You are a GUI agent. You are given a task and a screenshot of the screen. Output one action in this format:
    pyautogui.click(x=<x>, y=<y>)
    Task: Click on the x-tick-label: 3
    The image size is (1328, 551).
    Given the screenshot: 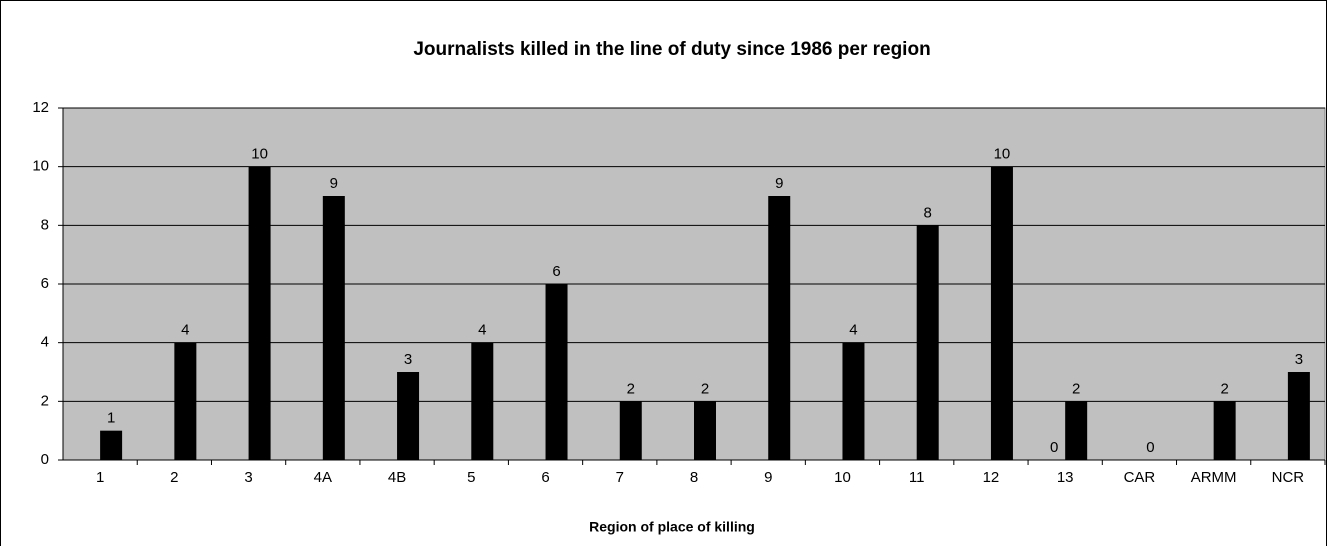 What is the action you would take?
    pyautogui.click(x=248, y=477)
    